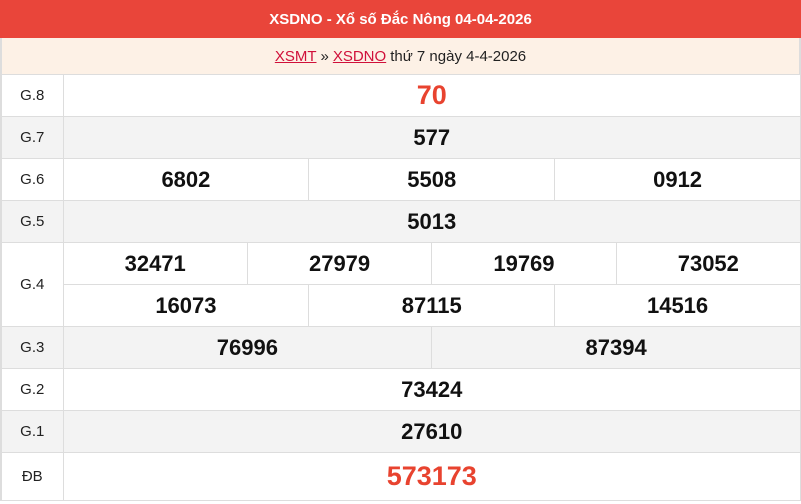  I want to click on prize-value: 5508, so click(431, 179).